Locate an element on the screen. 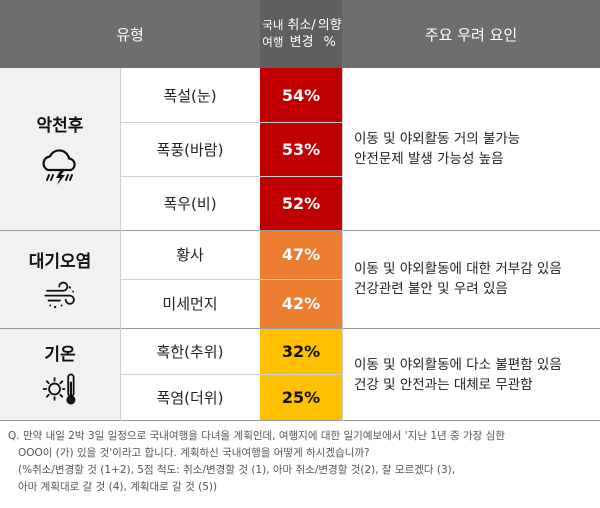  group-air-pollution: 대기오염 is located at coordinates (60, 279).